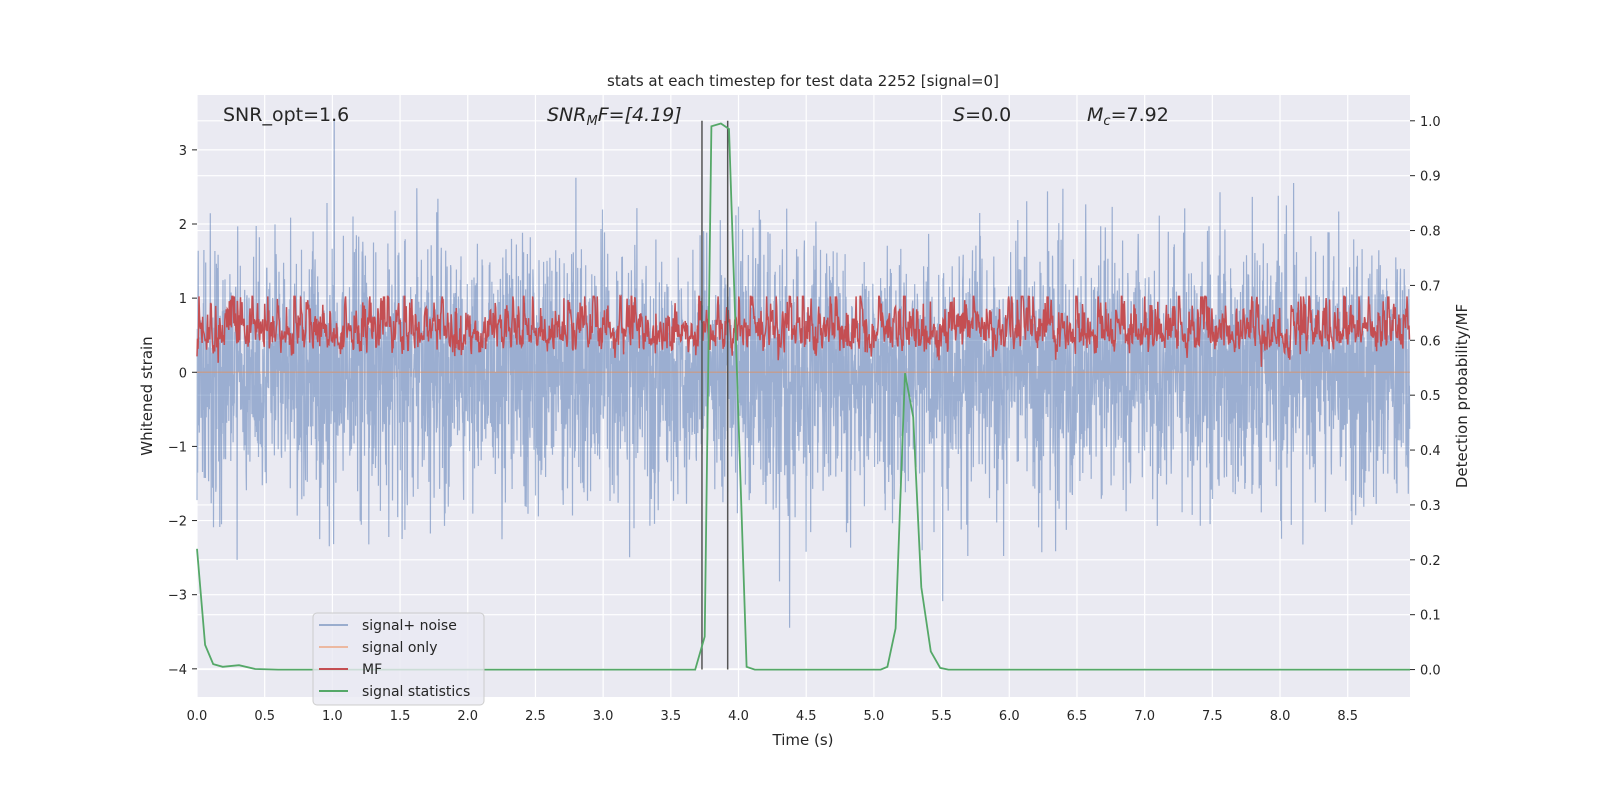 The height and width of the screenshot is (804, 1600). I want to click on series-mf, so click(803, 330).